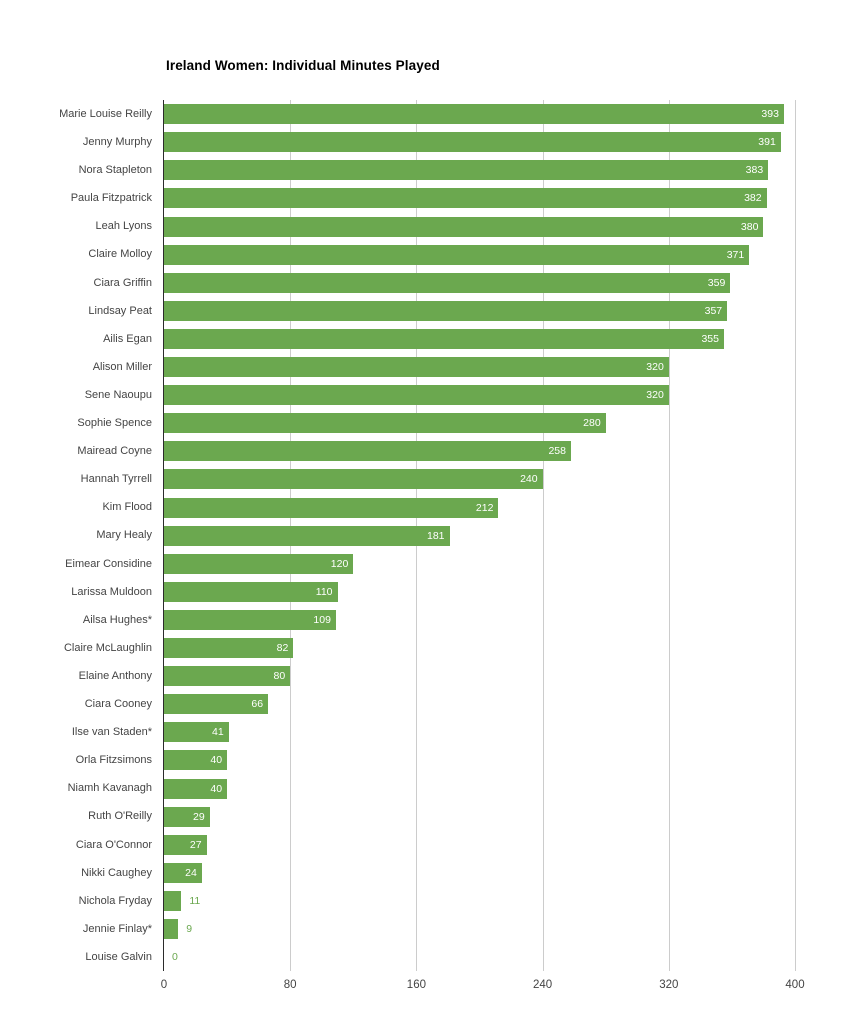 Image resolution: width=863 pixels, height=1032 pixels. Describe the element at coordinates (479, 592) in the screenshot. I see `bar-row: 110` at that location.